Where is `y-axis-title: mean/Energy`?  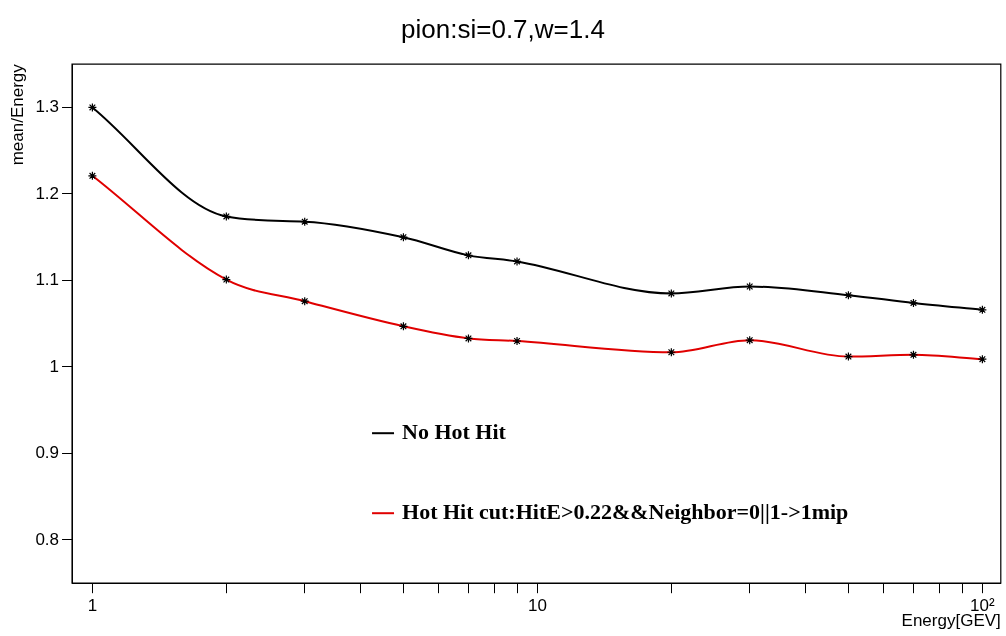
y-axis-title: mean/Energy is located at coordinates (17, 114).